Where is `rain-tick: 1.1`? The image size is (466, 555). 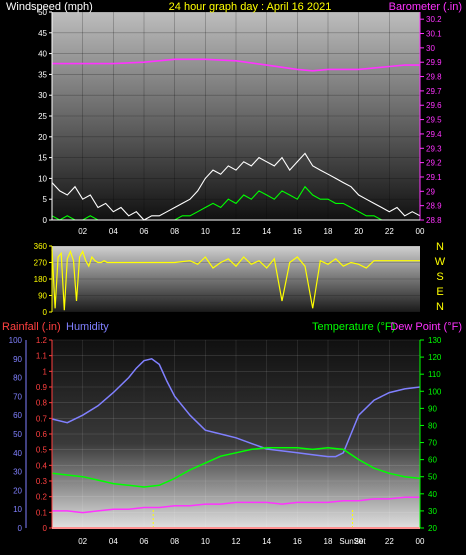 rain-tick: 1.1 is located at coordinates (42, 356).